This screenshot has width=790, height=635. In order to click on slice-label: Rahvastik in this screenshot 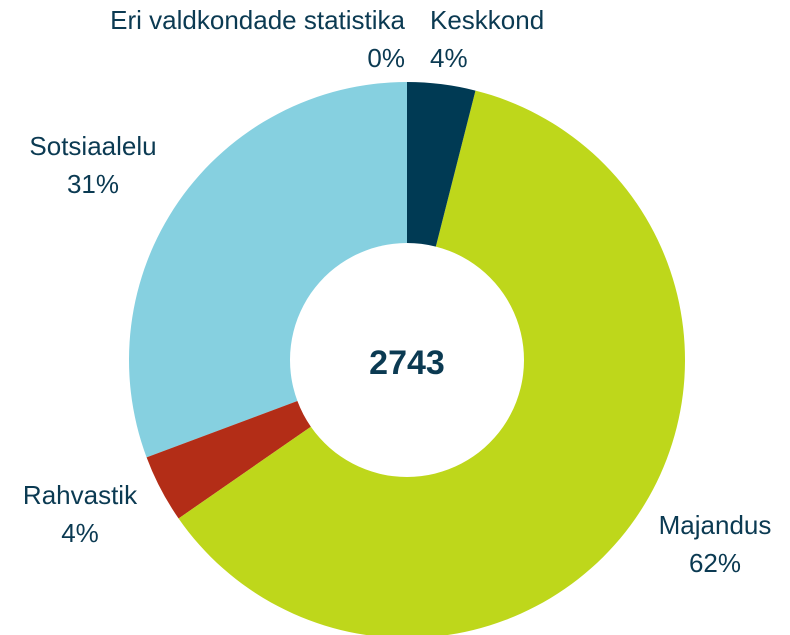, I will do `click(80, 495)`.